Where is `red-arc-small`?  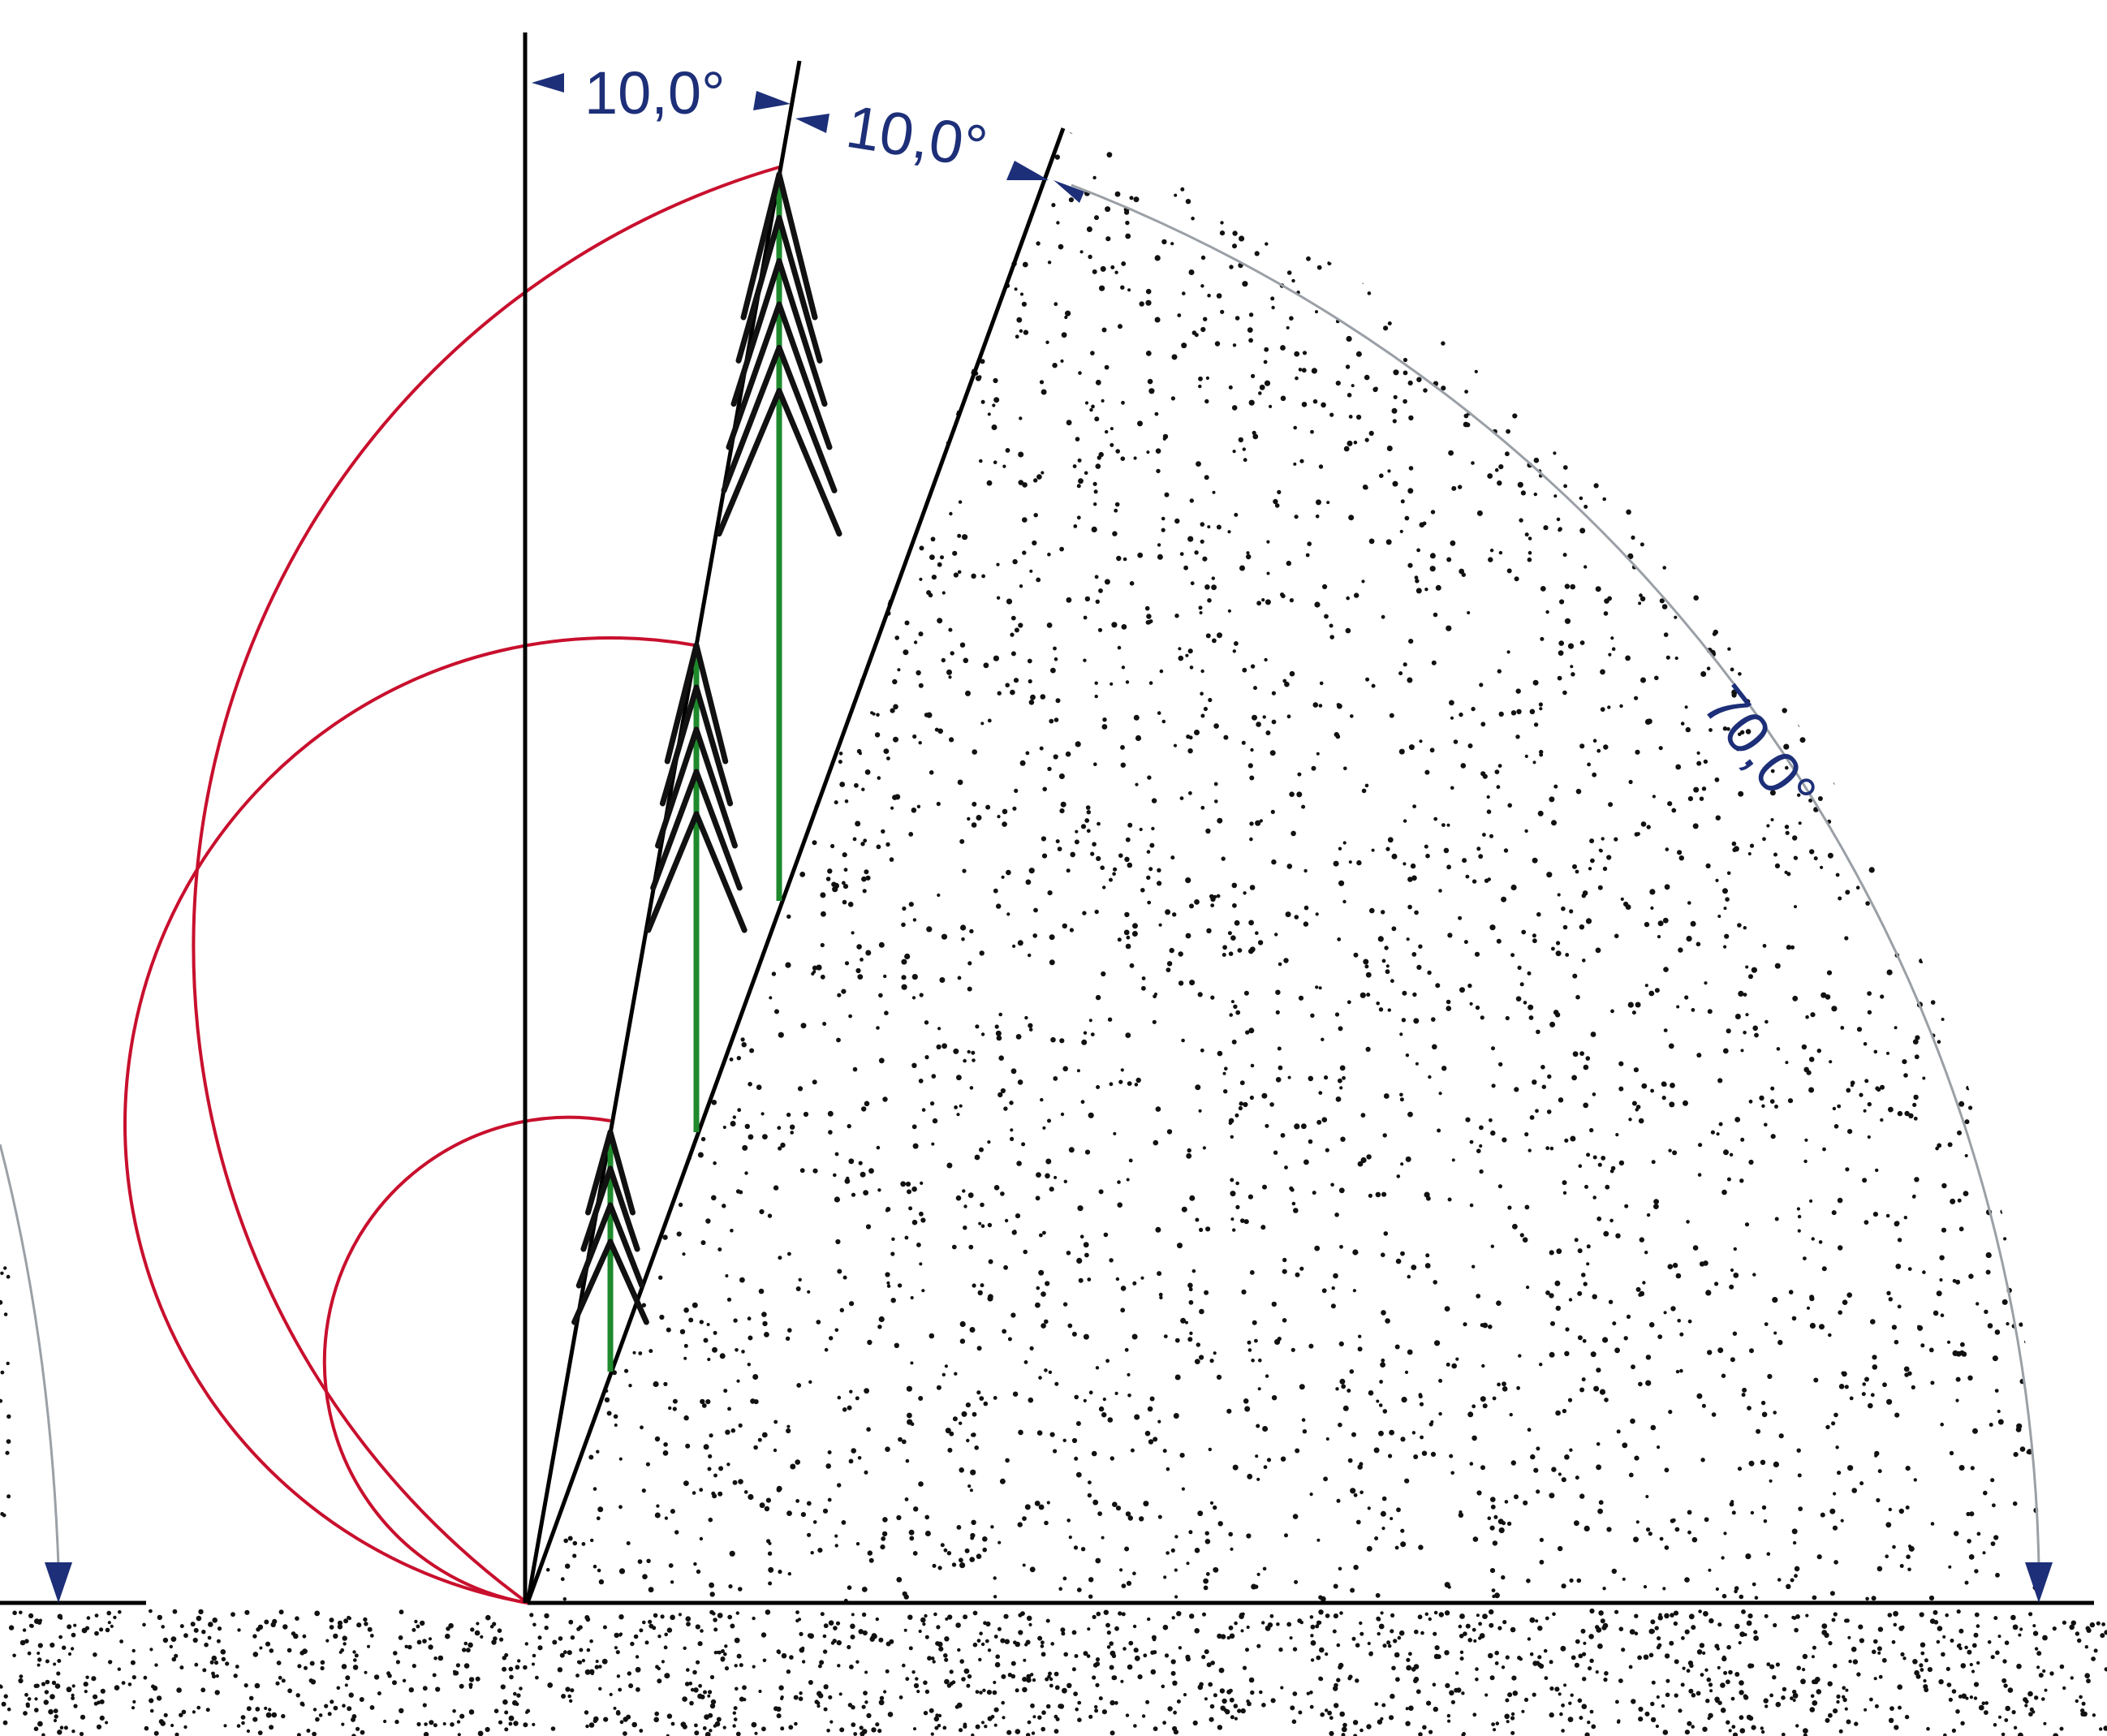
red-arc-small is located at coordinates (467, 1360).